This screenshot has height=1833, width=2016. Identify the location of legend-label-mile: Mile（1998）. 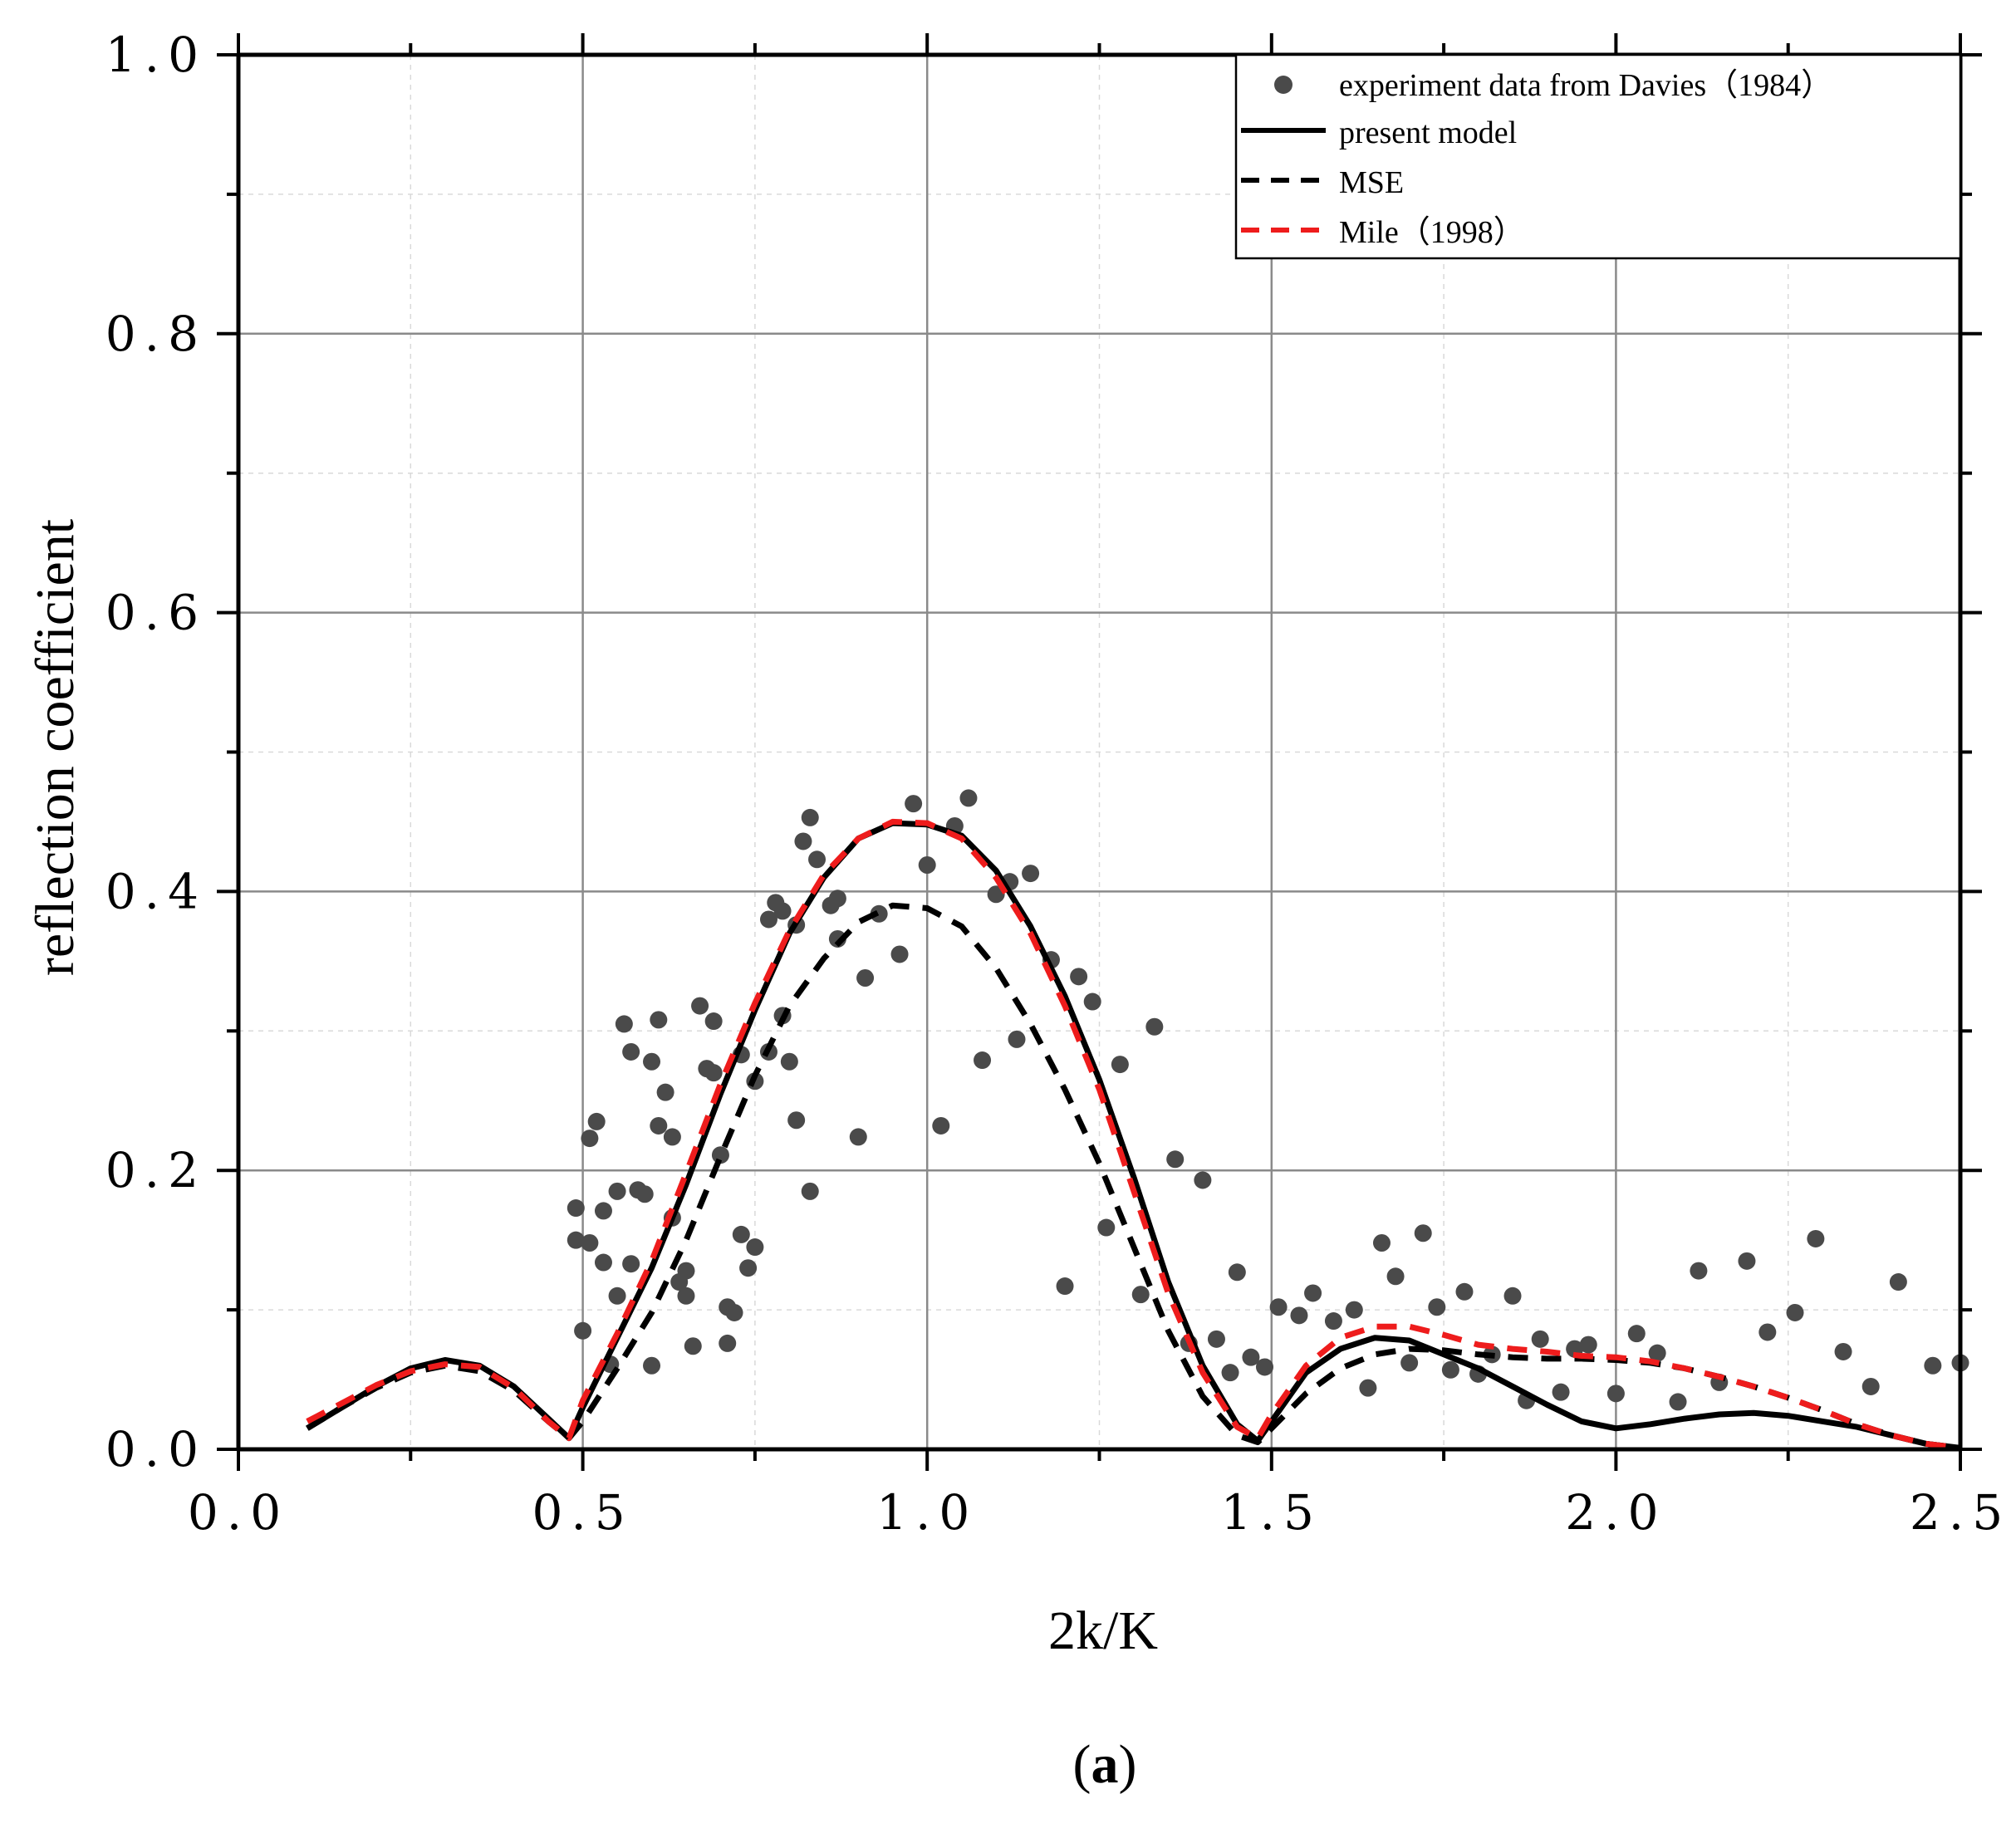
(1432, 232).